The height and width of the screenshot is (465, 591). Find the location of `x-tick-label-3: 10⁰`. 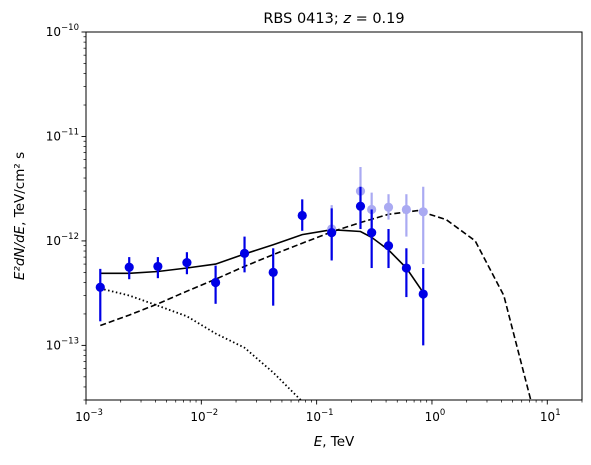

x-tick-label-3: 10⁰ is located at coordinates (435, 416).